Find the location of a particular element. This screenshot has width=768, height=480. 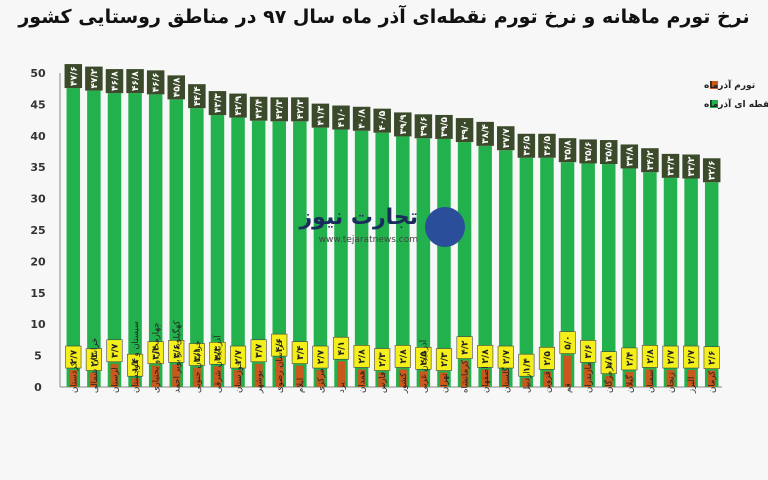

x-tick-label: تهران is located at coordinates (445, 383).